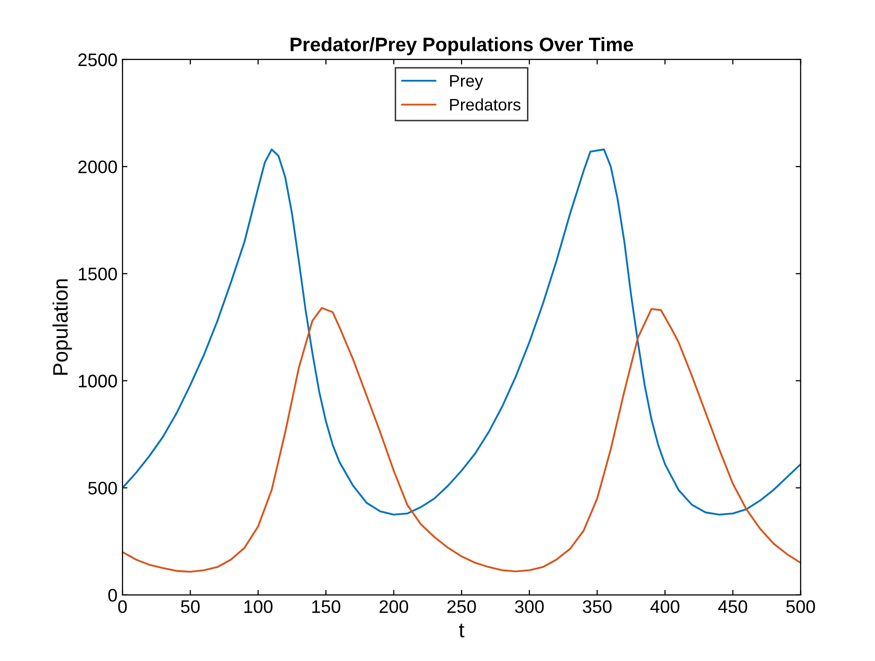 The height and width of the screenshot is (661, 875). I want to click on x-tick-label: 250, so click(461, 607).